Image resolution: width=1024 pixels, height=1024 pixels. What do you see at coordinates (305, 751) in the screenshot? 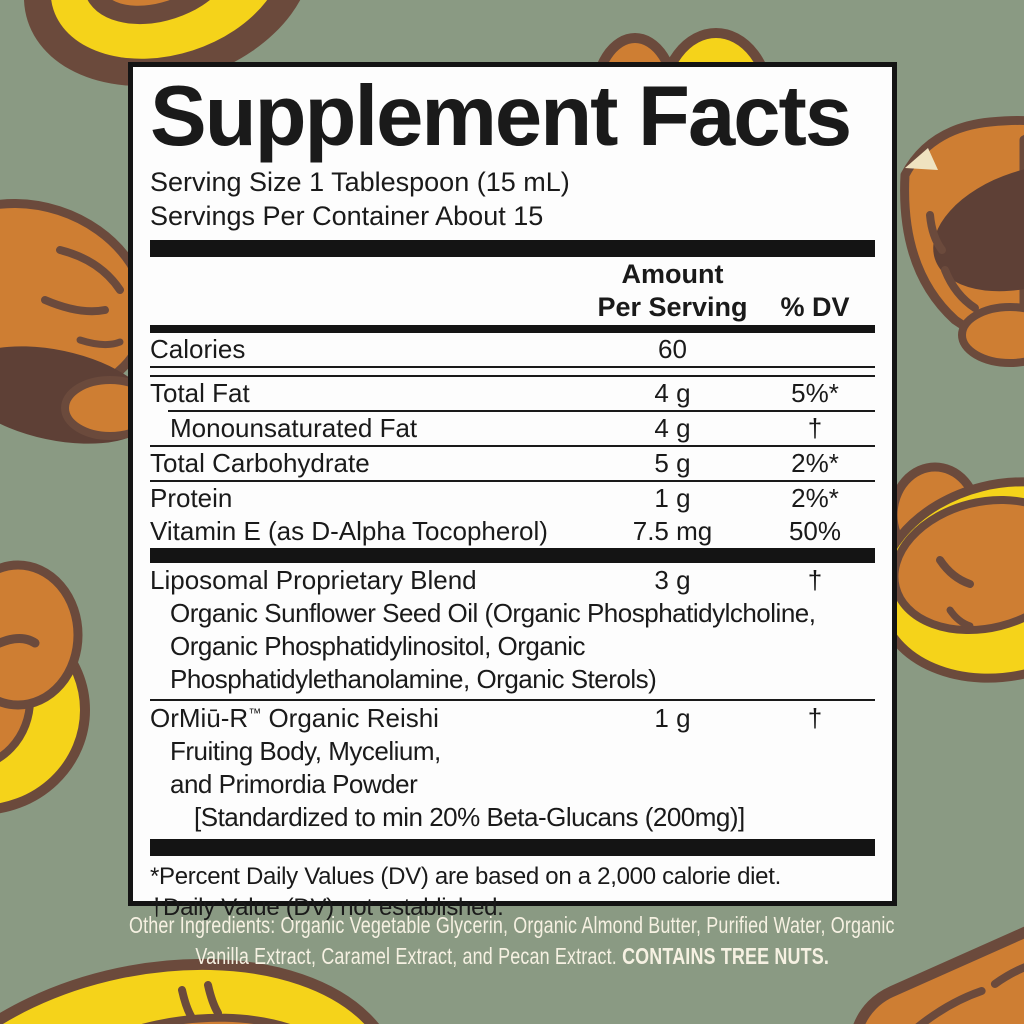
I see `blend-ingredients-line: Fruiting Body, Mycelium,` at bounding box center [305, 751].